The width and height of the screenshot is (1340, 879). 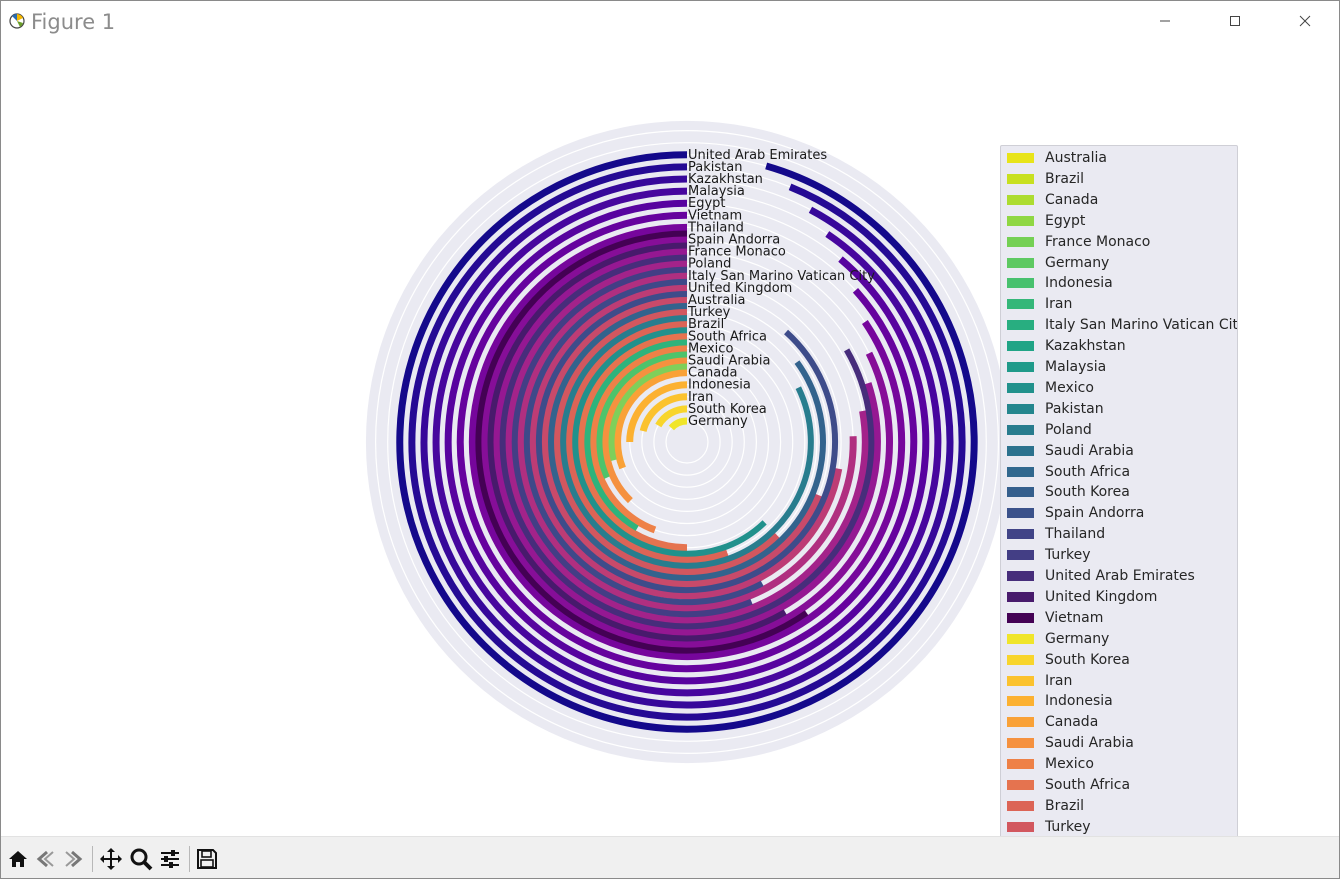 I want to click on legend-item: Canada, so click(x=1119, y=200).